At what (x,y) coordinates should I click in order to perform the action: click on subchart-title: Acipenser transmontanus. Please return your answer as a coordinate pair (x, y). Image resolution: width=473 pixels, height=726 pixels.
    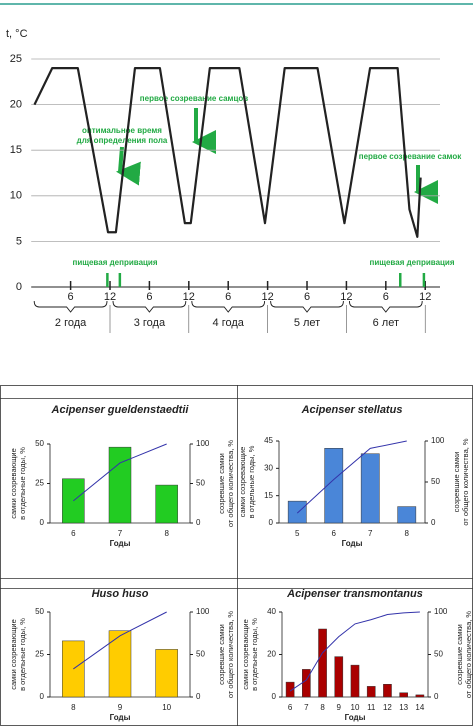
    Looking at the image, I should click on (354, 594).